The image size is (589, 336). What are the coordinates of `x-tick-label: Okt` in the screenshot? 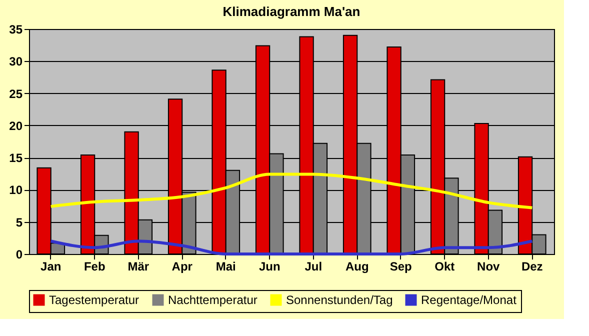 It's located at (444, 267).